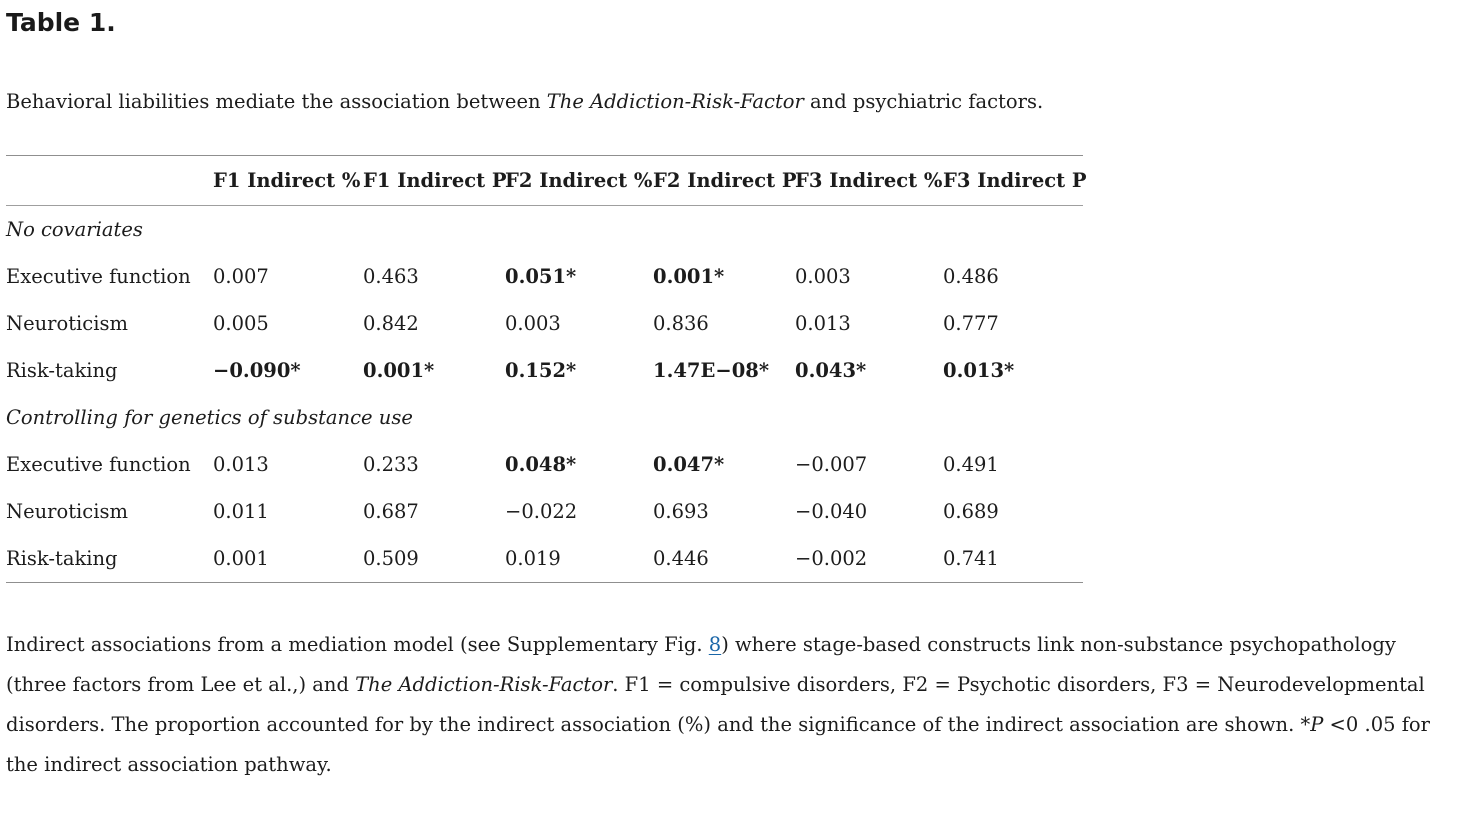 The height and width of the screenshot is (822, 1476). Describe the element at coordinates (725, 181) in the screenshot. I see `column-header-f2-p: F2 Indirect P` at that location.